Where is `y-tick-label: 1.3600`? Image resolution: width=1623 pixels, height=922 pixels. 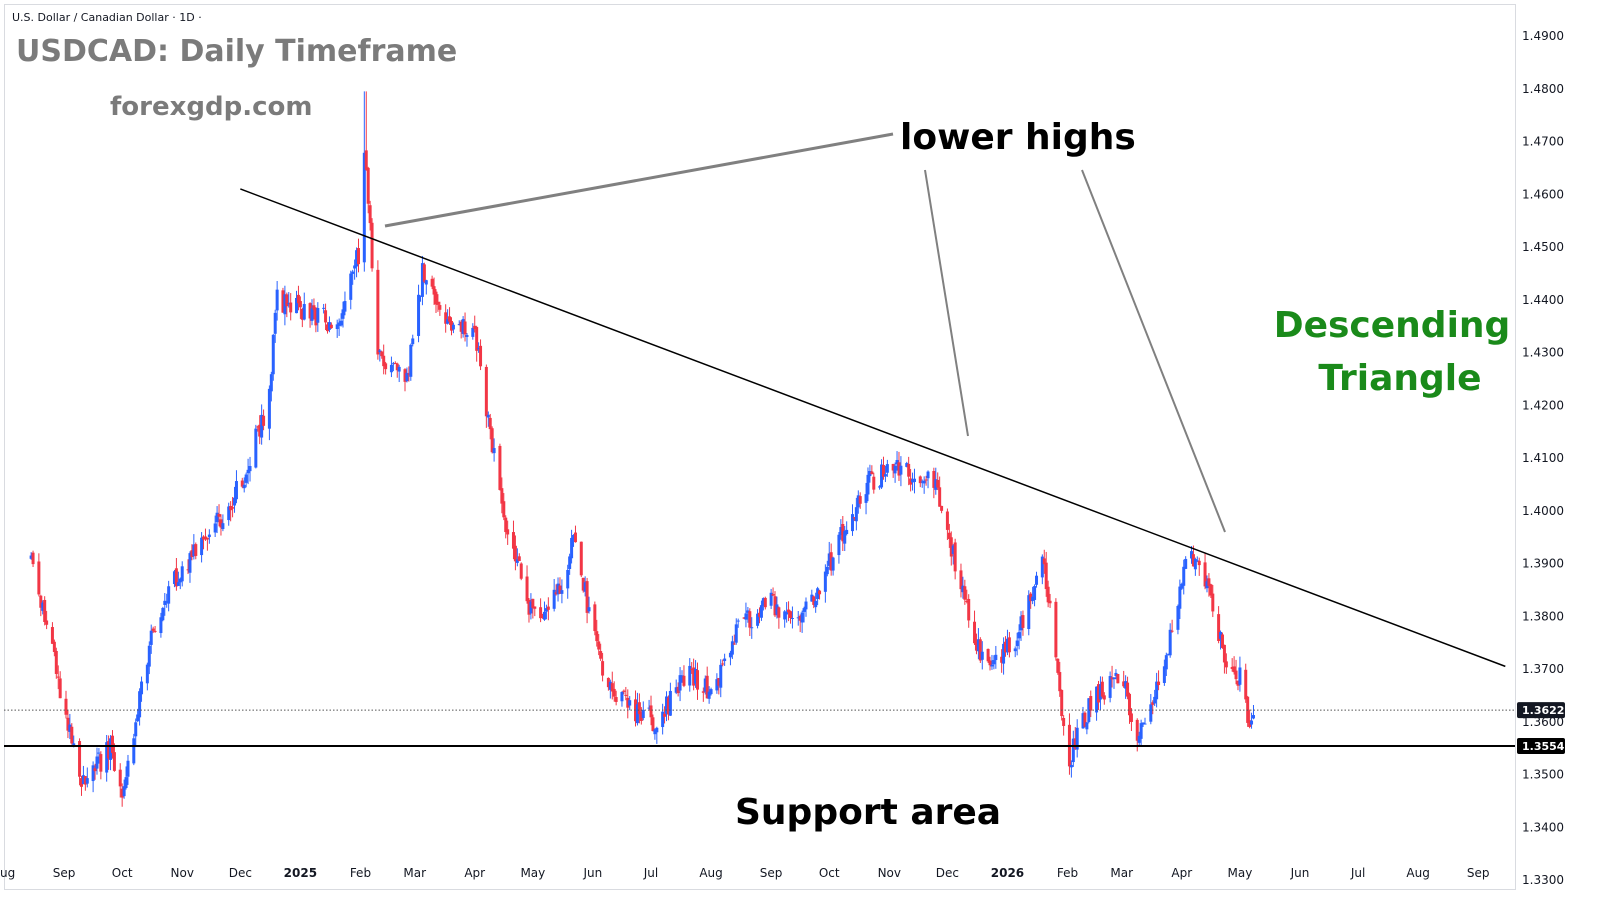
y-tick-label: 1.3600 is located at coordinates (1543, 722).